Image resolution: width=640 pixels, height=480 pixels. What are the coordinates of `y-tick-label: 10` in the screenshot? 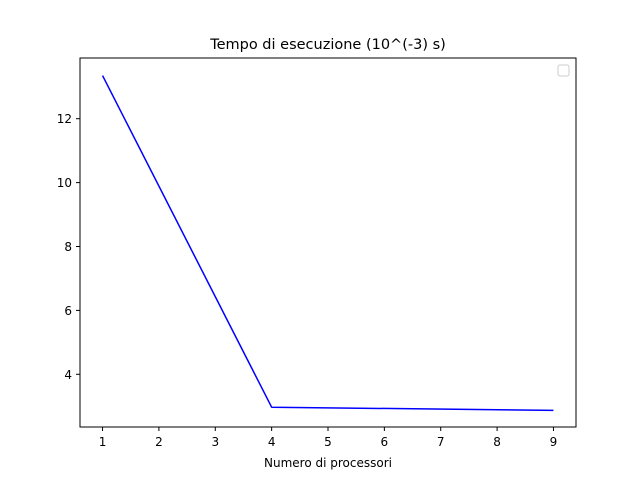 It's located at (64, 183).